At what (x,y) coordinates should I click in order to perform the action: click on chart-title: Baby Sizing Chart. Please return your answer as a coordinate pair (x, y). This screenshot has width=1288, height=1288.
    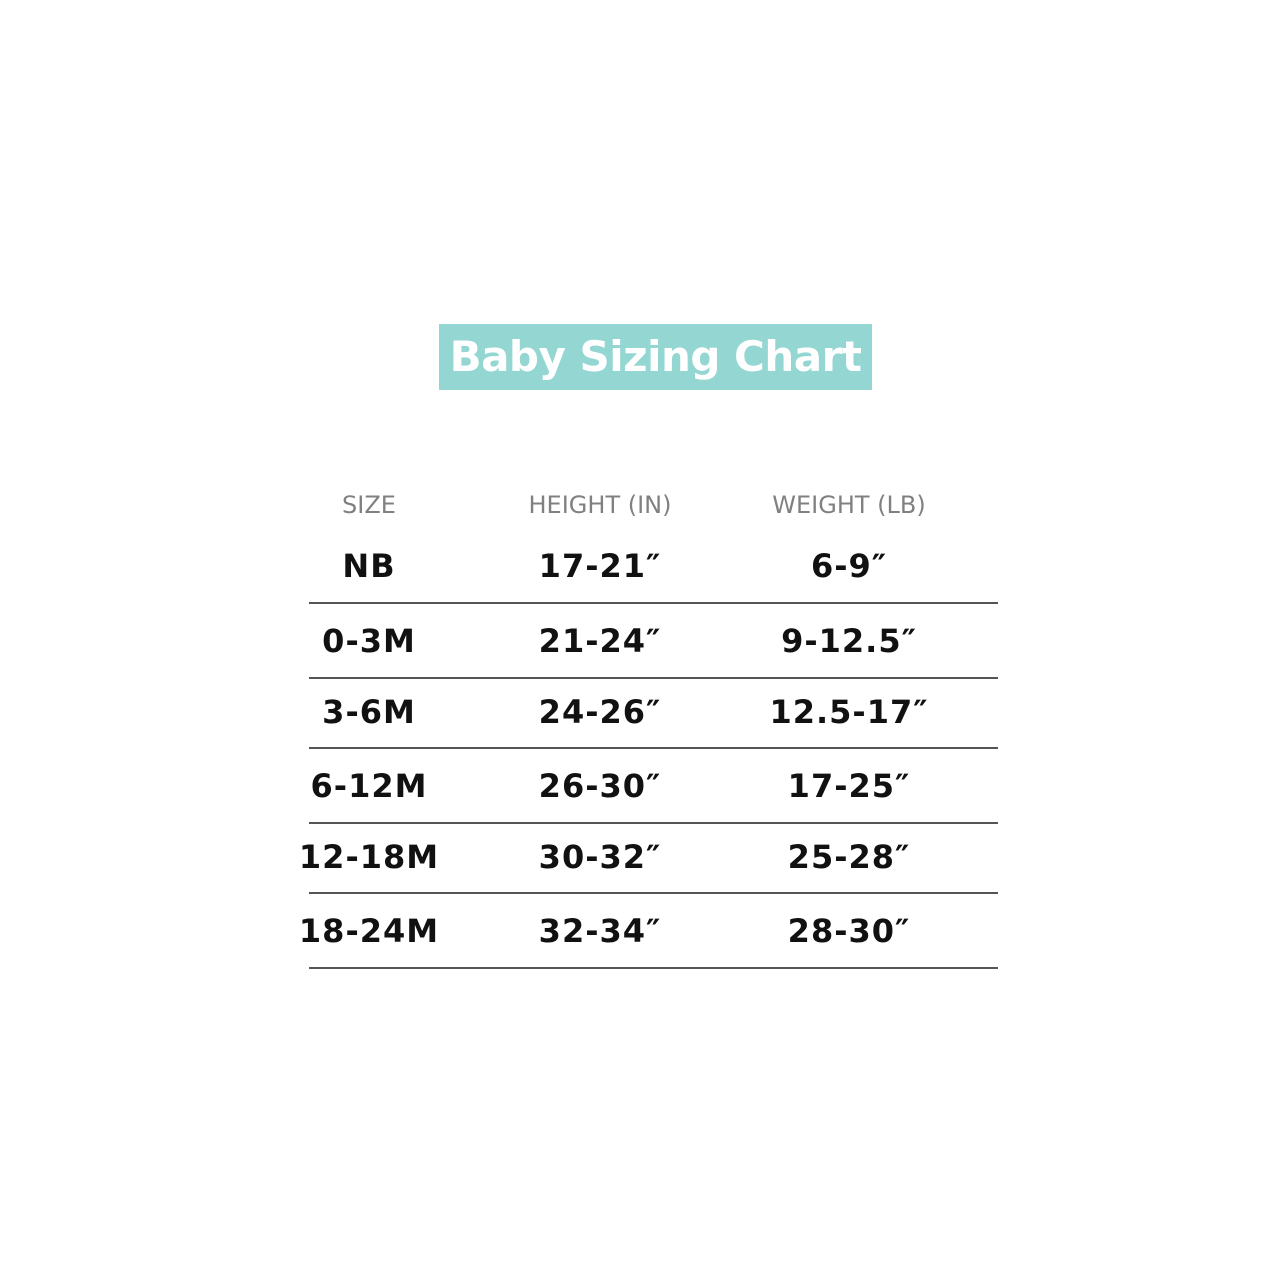
    Looking at the image, I should click on (655, 357).